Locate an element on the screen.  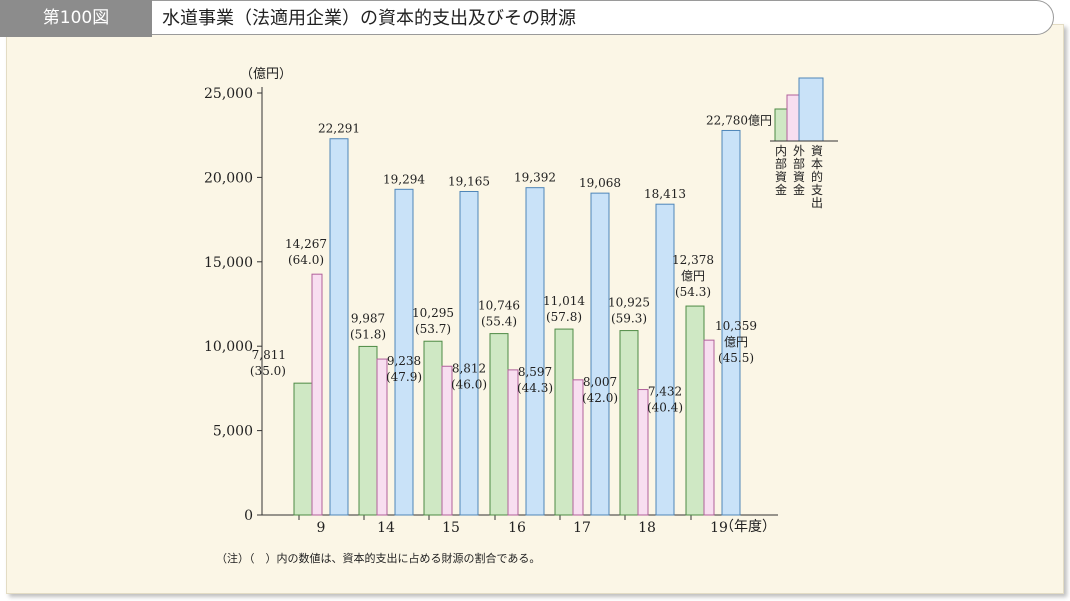
external-value-label: 8,597 is located at coordinates (535, 372).